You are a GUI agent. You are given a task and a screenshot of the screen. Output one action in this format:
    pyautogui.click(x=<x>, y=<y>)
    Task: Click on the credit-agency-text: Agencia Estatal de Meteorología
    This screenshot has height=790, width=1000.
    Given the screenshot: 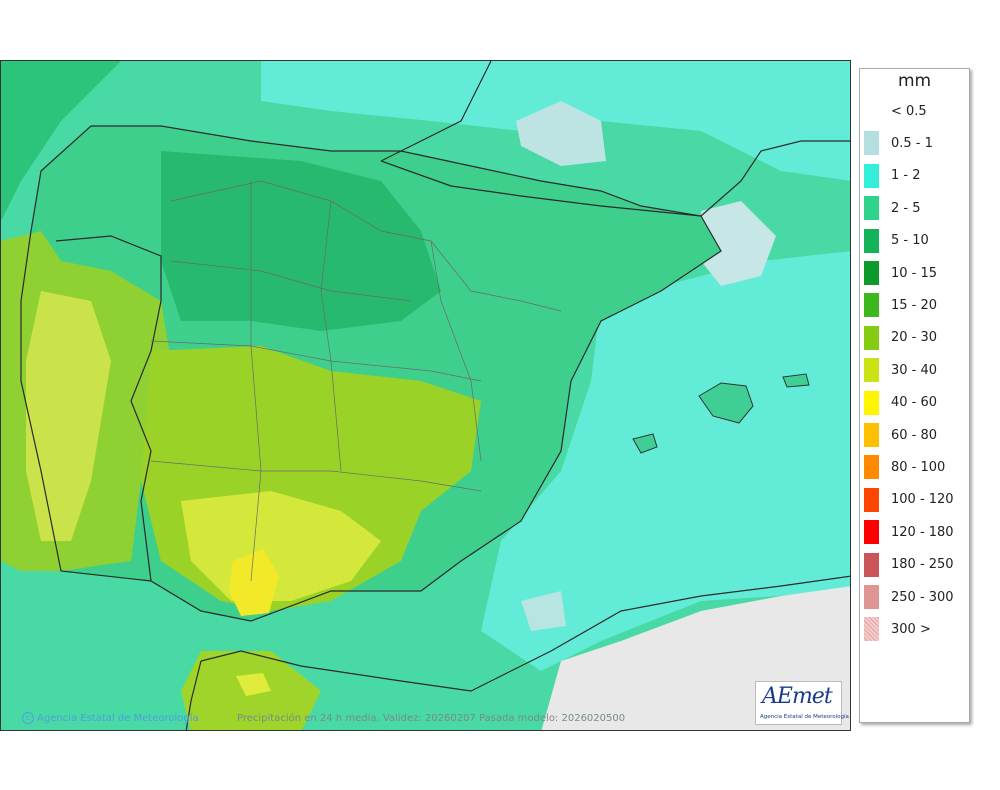 What is the action you would take?
    pyautogui.click(x=118, y=718)
    